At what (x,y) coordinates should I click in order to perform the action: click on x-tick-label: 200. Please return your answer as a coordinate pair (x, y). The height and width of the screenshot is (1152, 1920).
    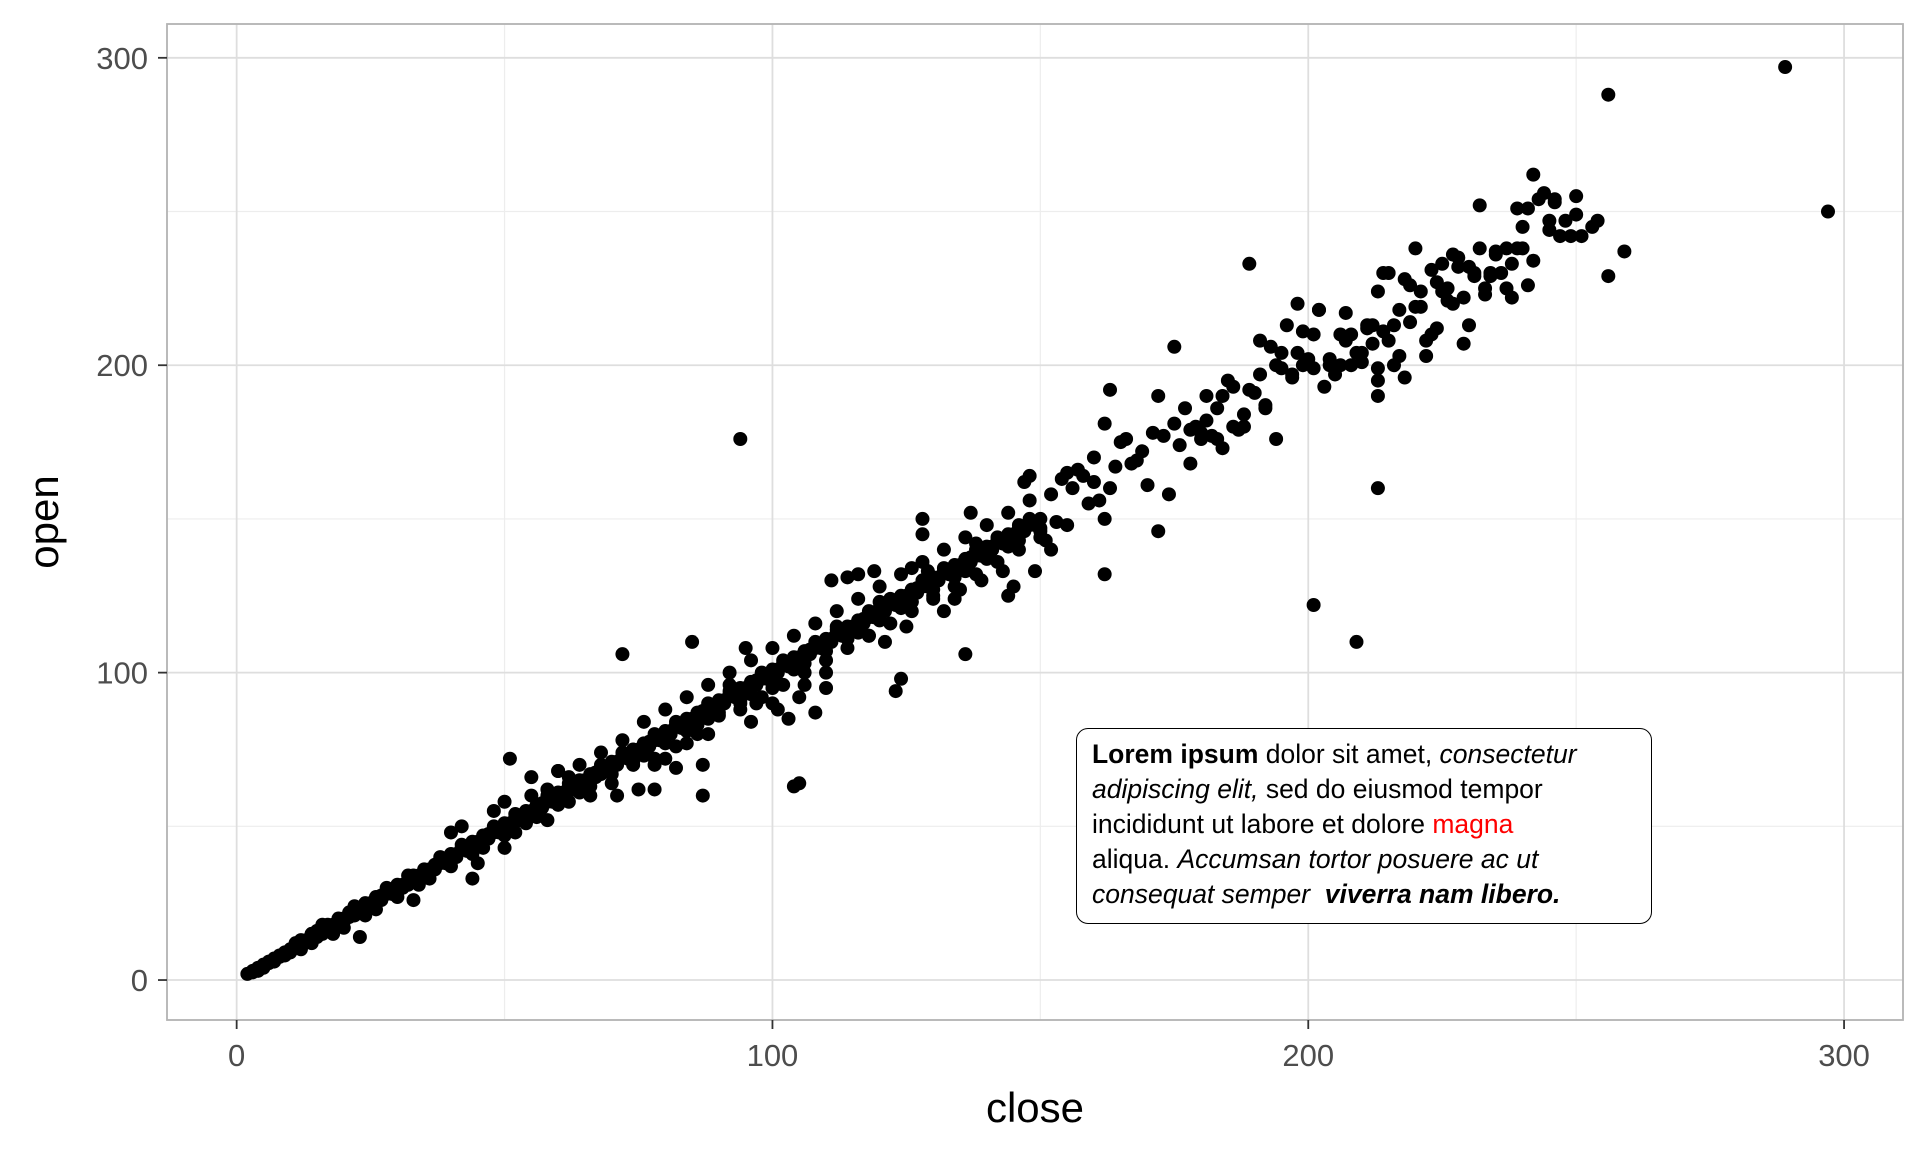
    Looking at the image, I should click on (1308, 1055).